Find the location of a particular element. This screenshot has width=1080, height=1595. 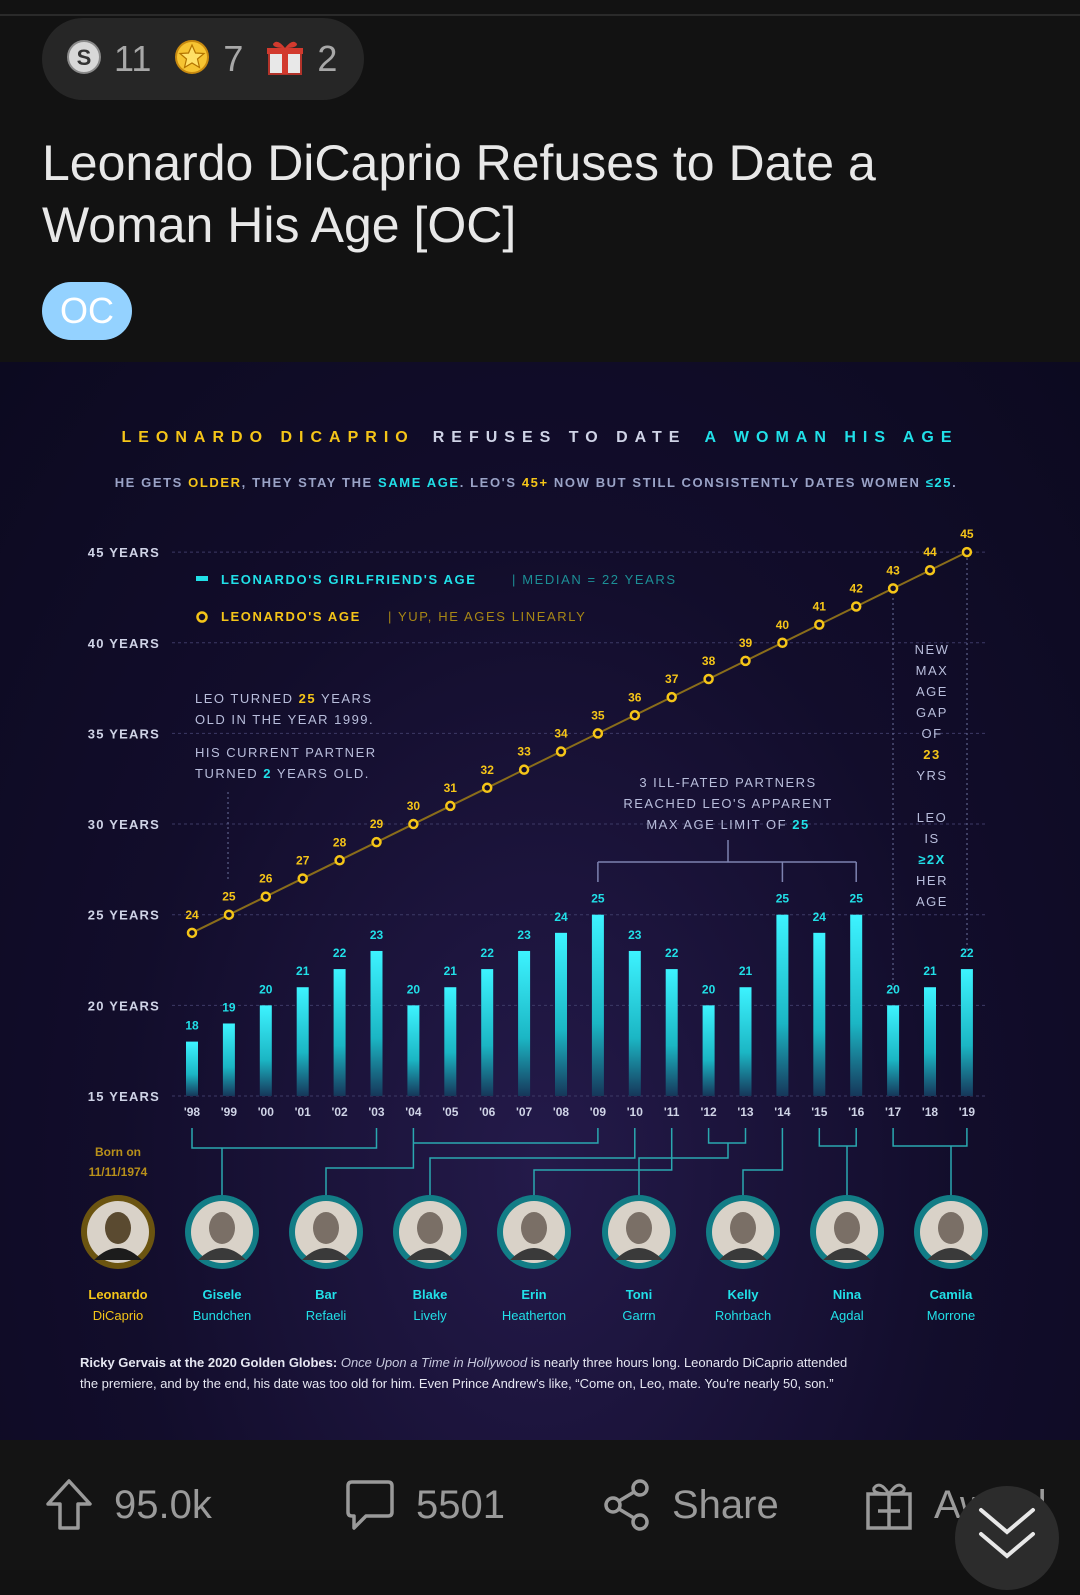

connector-bar is located at coordinates (462, 1163).